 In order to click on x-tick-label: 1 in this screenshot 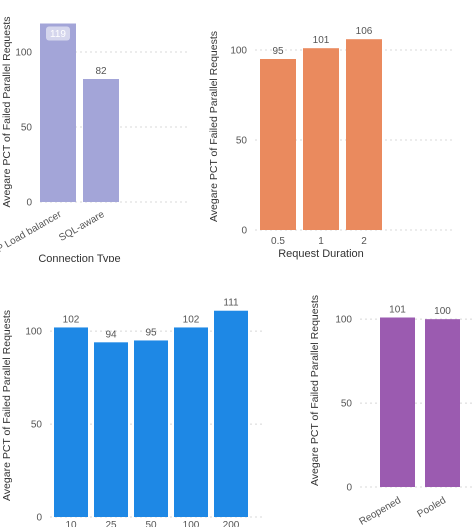, I will do `click(321, 241)`.